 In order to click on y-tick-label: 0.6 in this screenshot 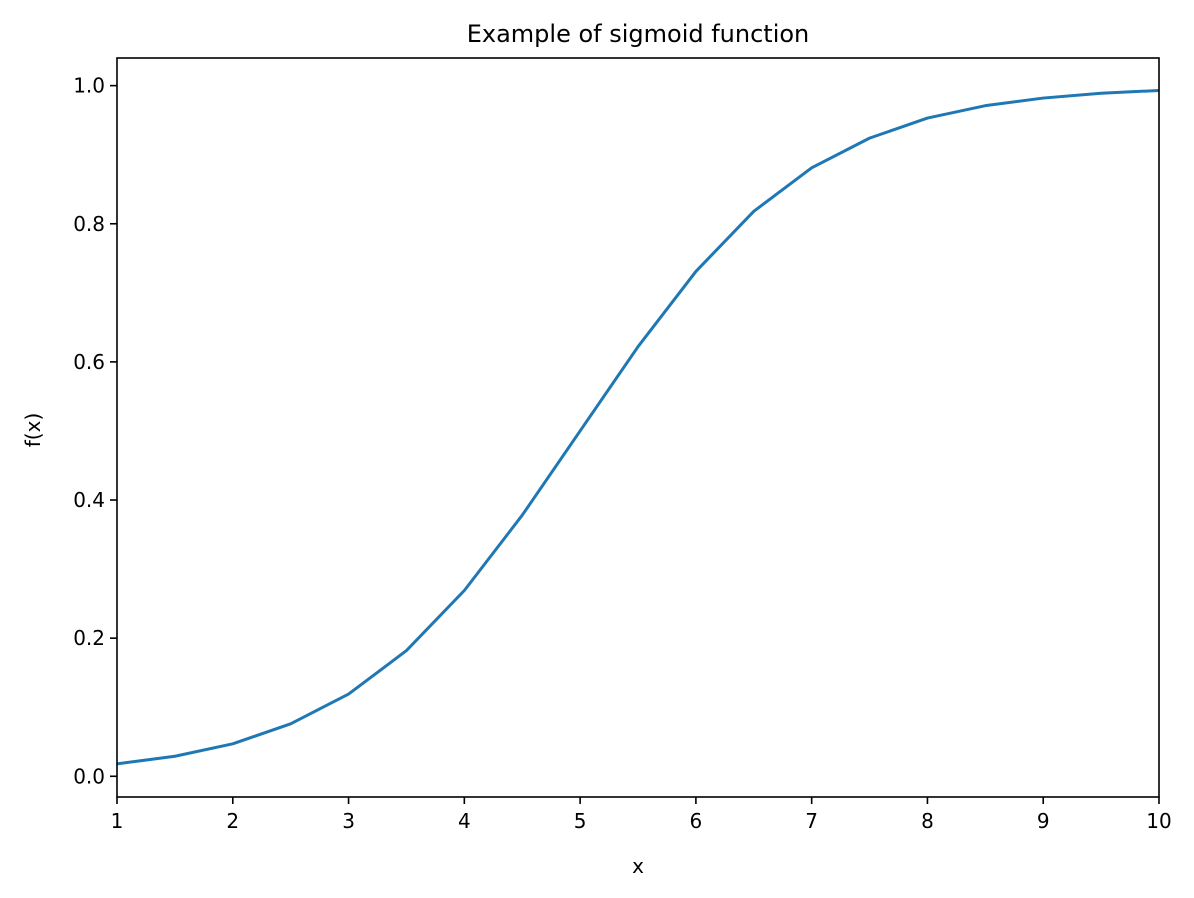, I will do `click(89, 362)`.